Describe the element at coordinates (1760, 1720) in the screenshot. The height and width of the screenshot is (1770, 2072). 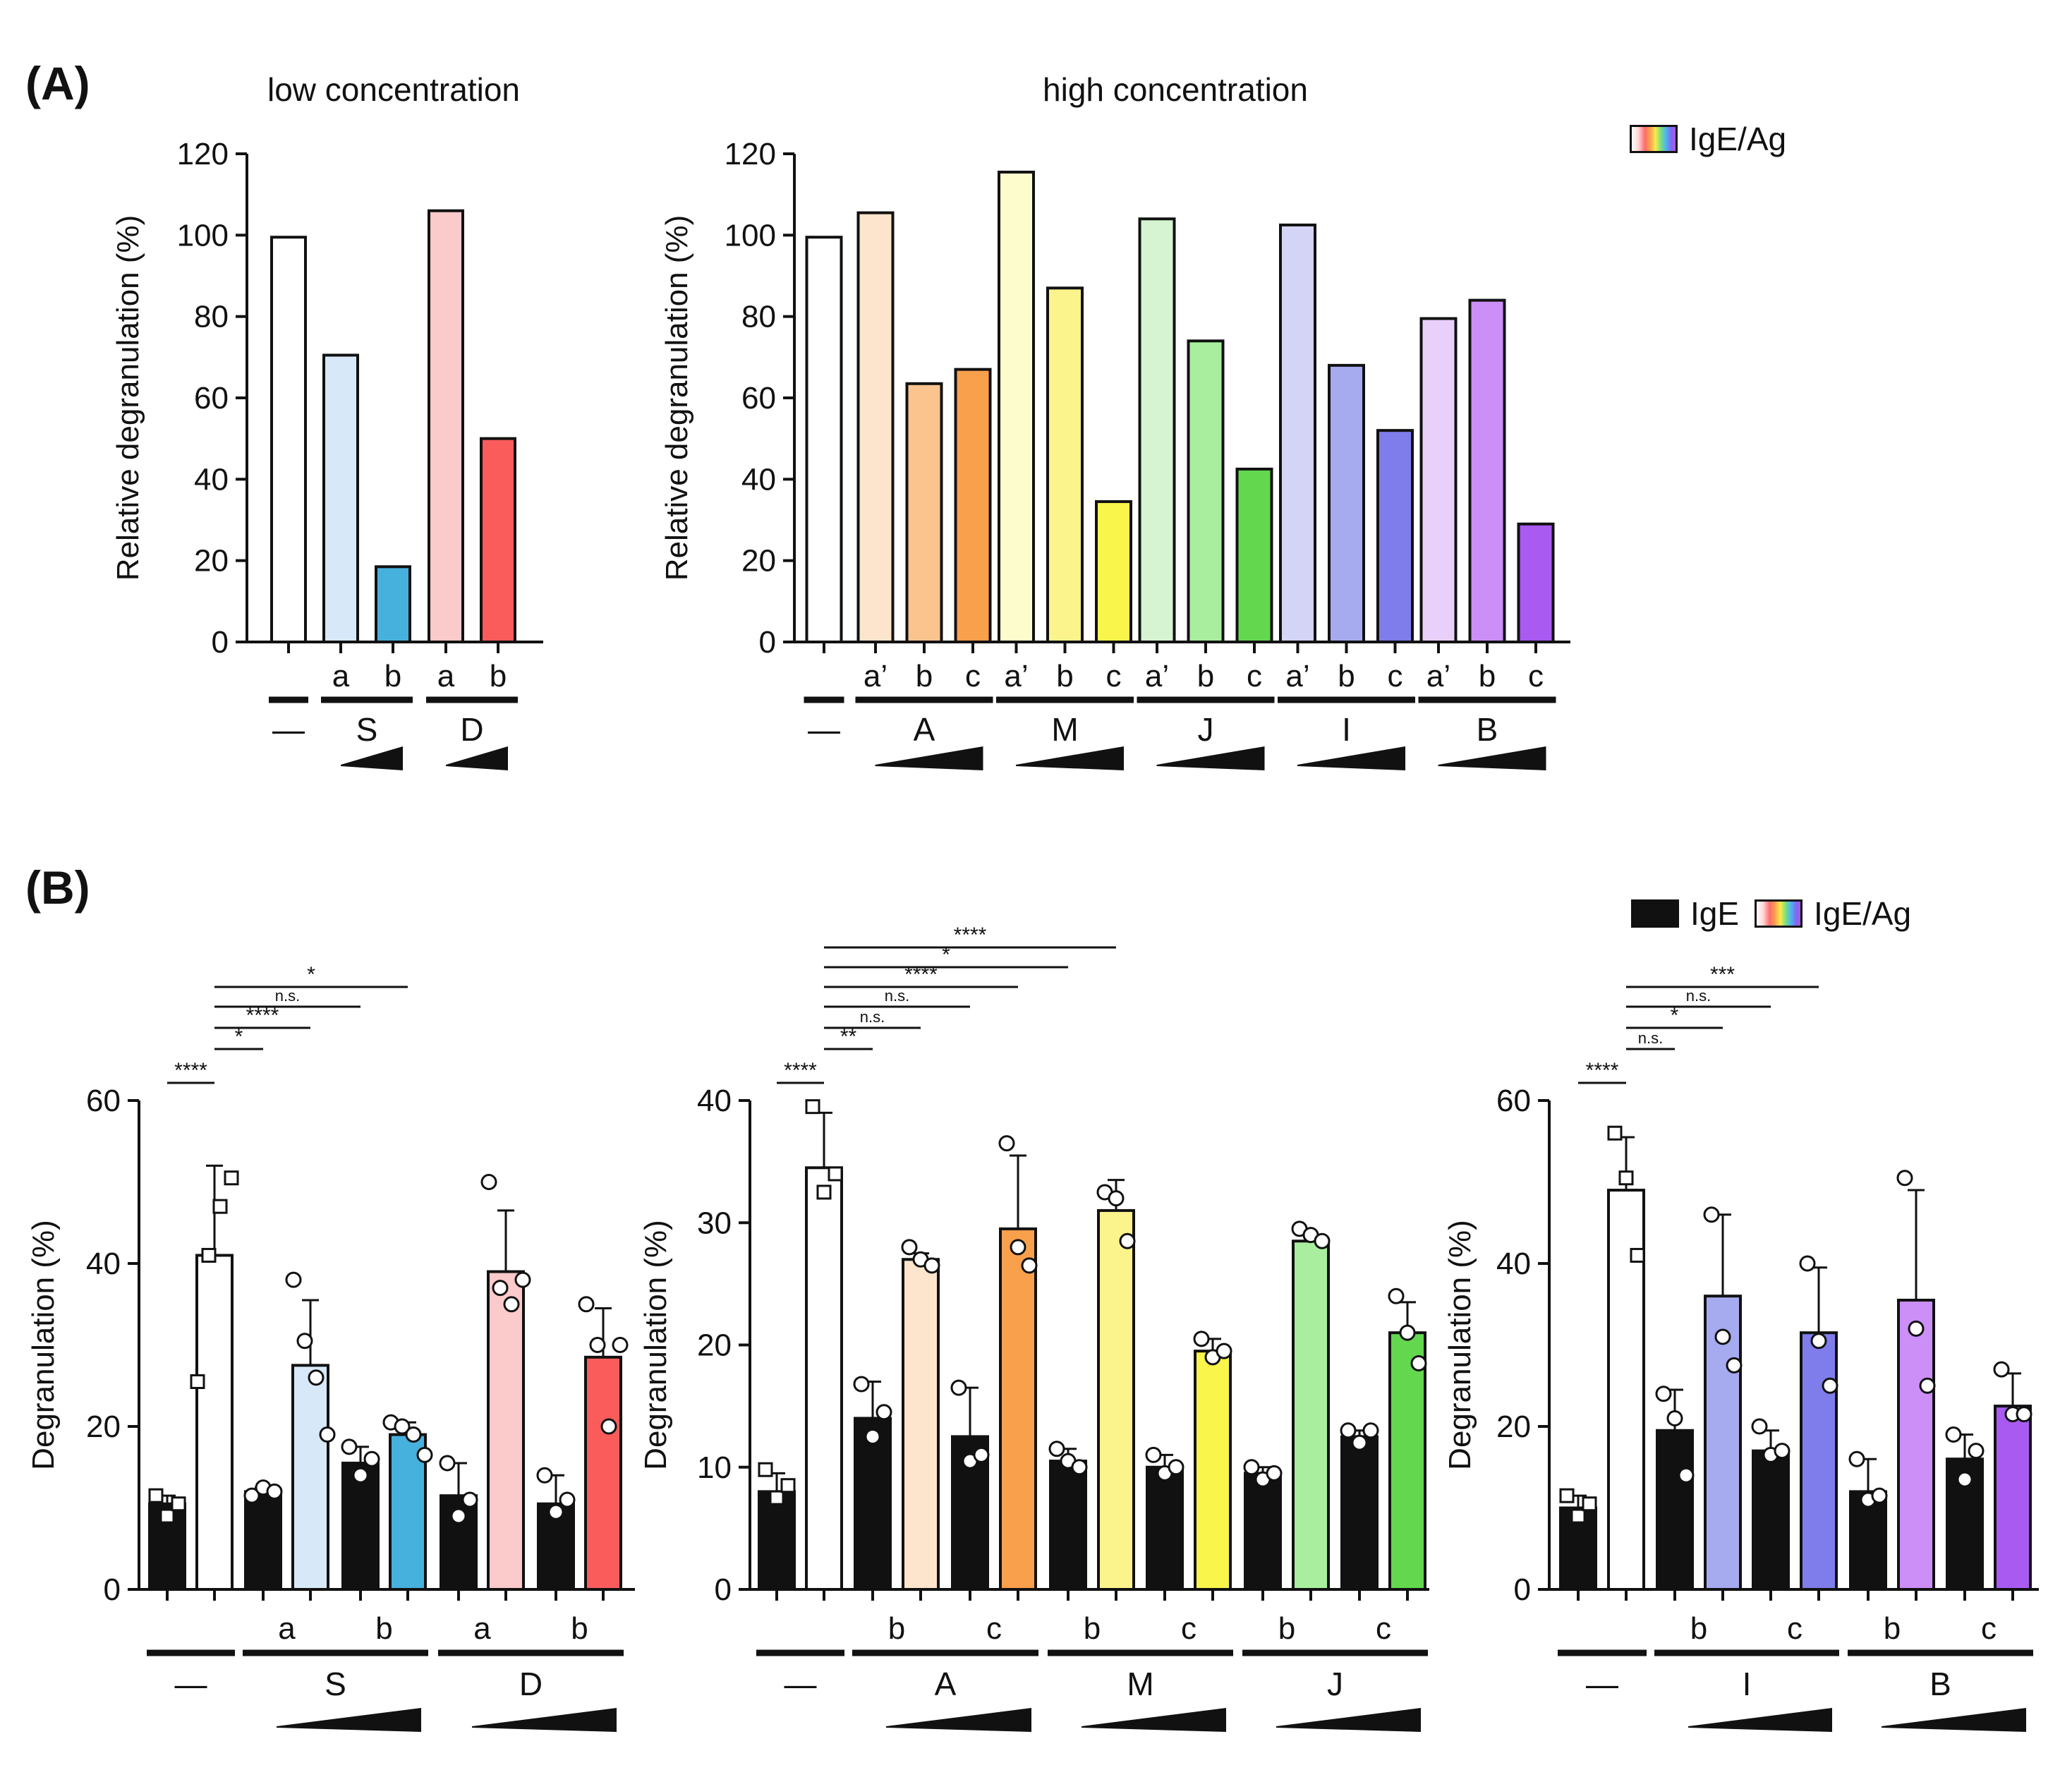
I see `b3-dose-wedge` at that location.